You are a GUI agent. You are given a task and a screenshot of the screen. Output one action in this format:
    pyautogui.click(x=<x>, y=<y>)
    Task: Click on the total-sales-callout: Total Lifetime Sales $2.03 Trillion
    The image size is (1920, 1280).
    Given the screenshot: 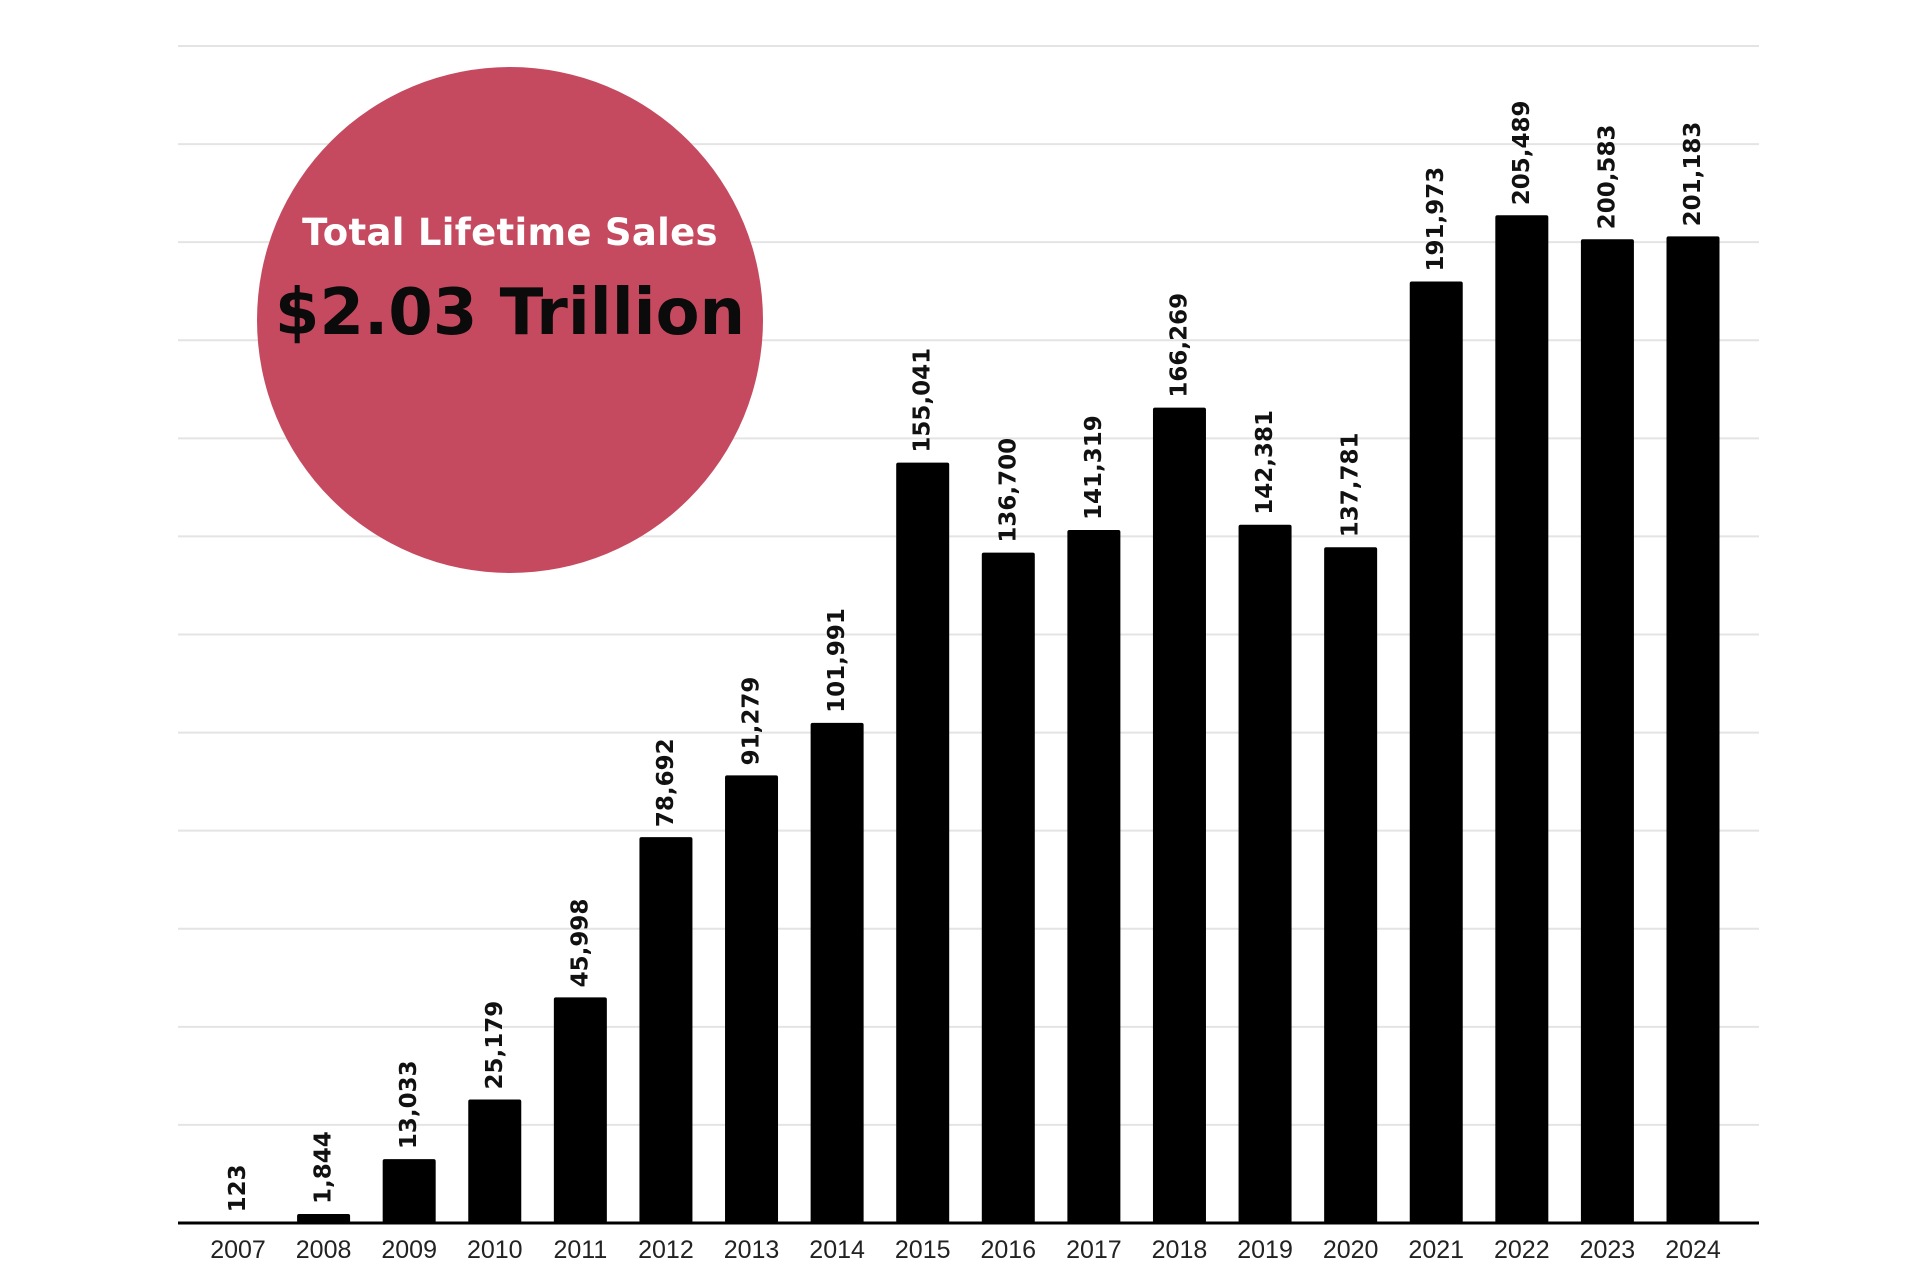 What is the action you would take?
    pyautogui.click(x=510, y=320)
    